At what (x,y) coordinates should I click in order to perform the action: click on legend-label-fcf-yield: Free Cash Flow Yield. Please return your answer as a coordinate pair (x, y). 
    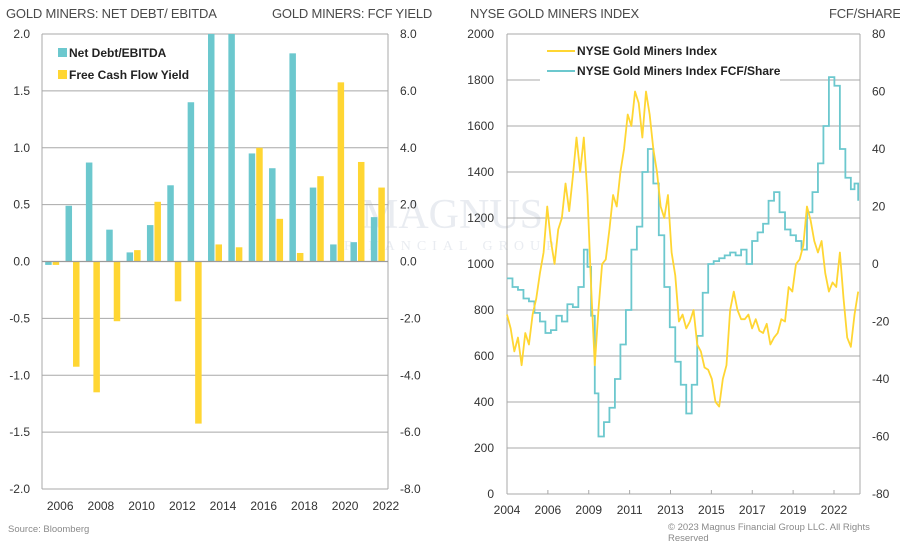
    Looking at the image, I should click on (129, 75).